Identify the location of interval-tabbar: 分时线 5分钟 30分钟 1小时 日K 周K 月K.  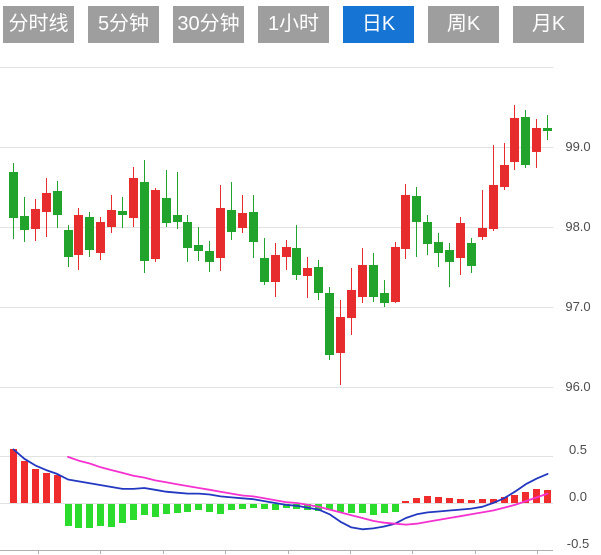
(292, 24).